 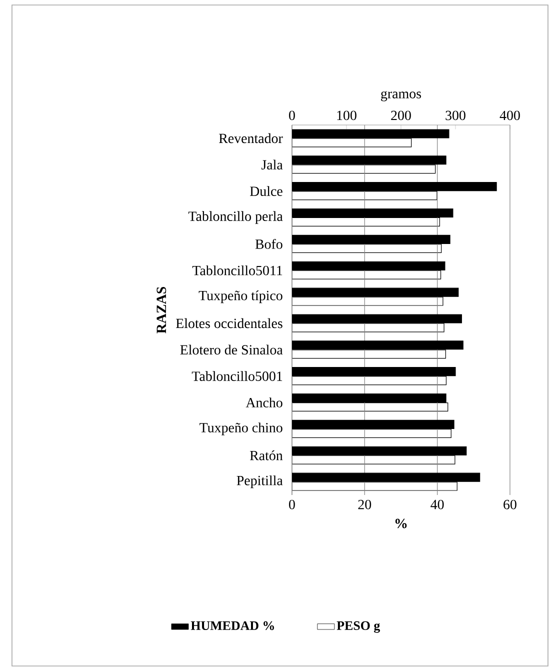 What do you see at coordinates (251, 138) in the screenshot?
I see `y-tick-label: Reventador` at bounding box center [251, 138].